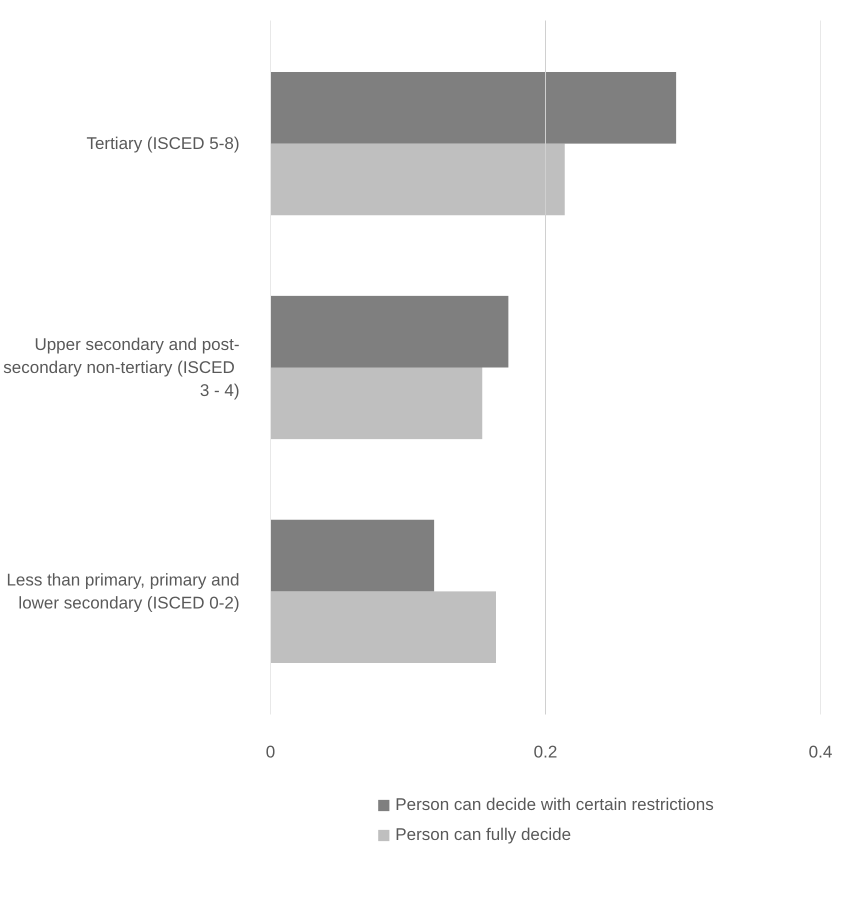 The height and width of the screenshot is (898, 866). What do you see at coordinates (554, 805) in the screenshot?
I see `legend-label: Person can decide with certain restrictions` at bounding box center [554, 805].